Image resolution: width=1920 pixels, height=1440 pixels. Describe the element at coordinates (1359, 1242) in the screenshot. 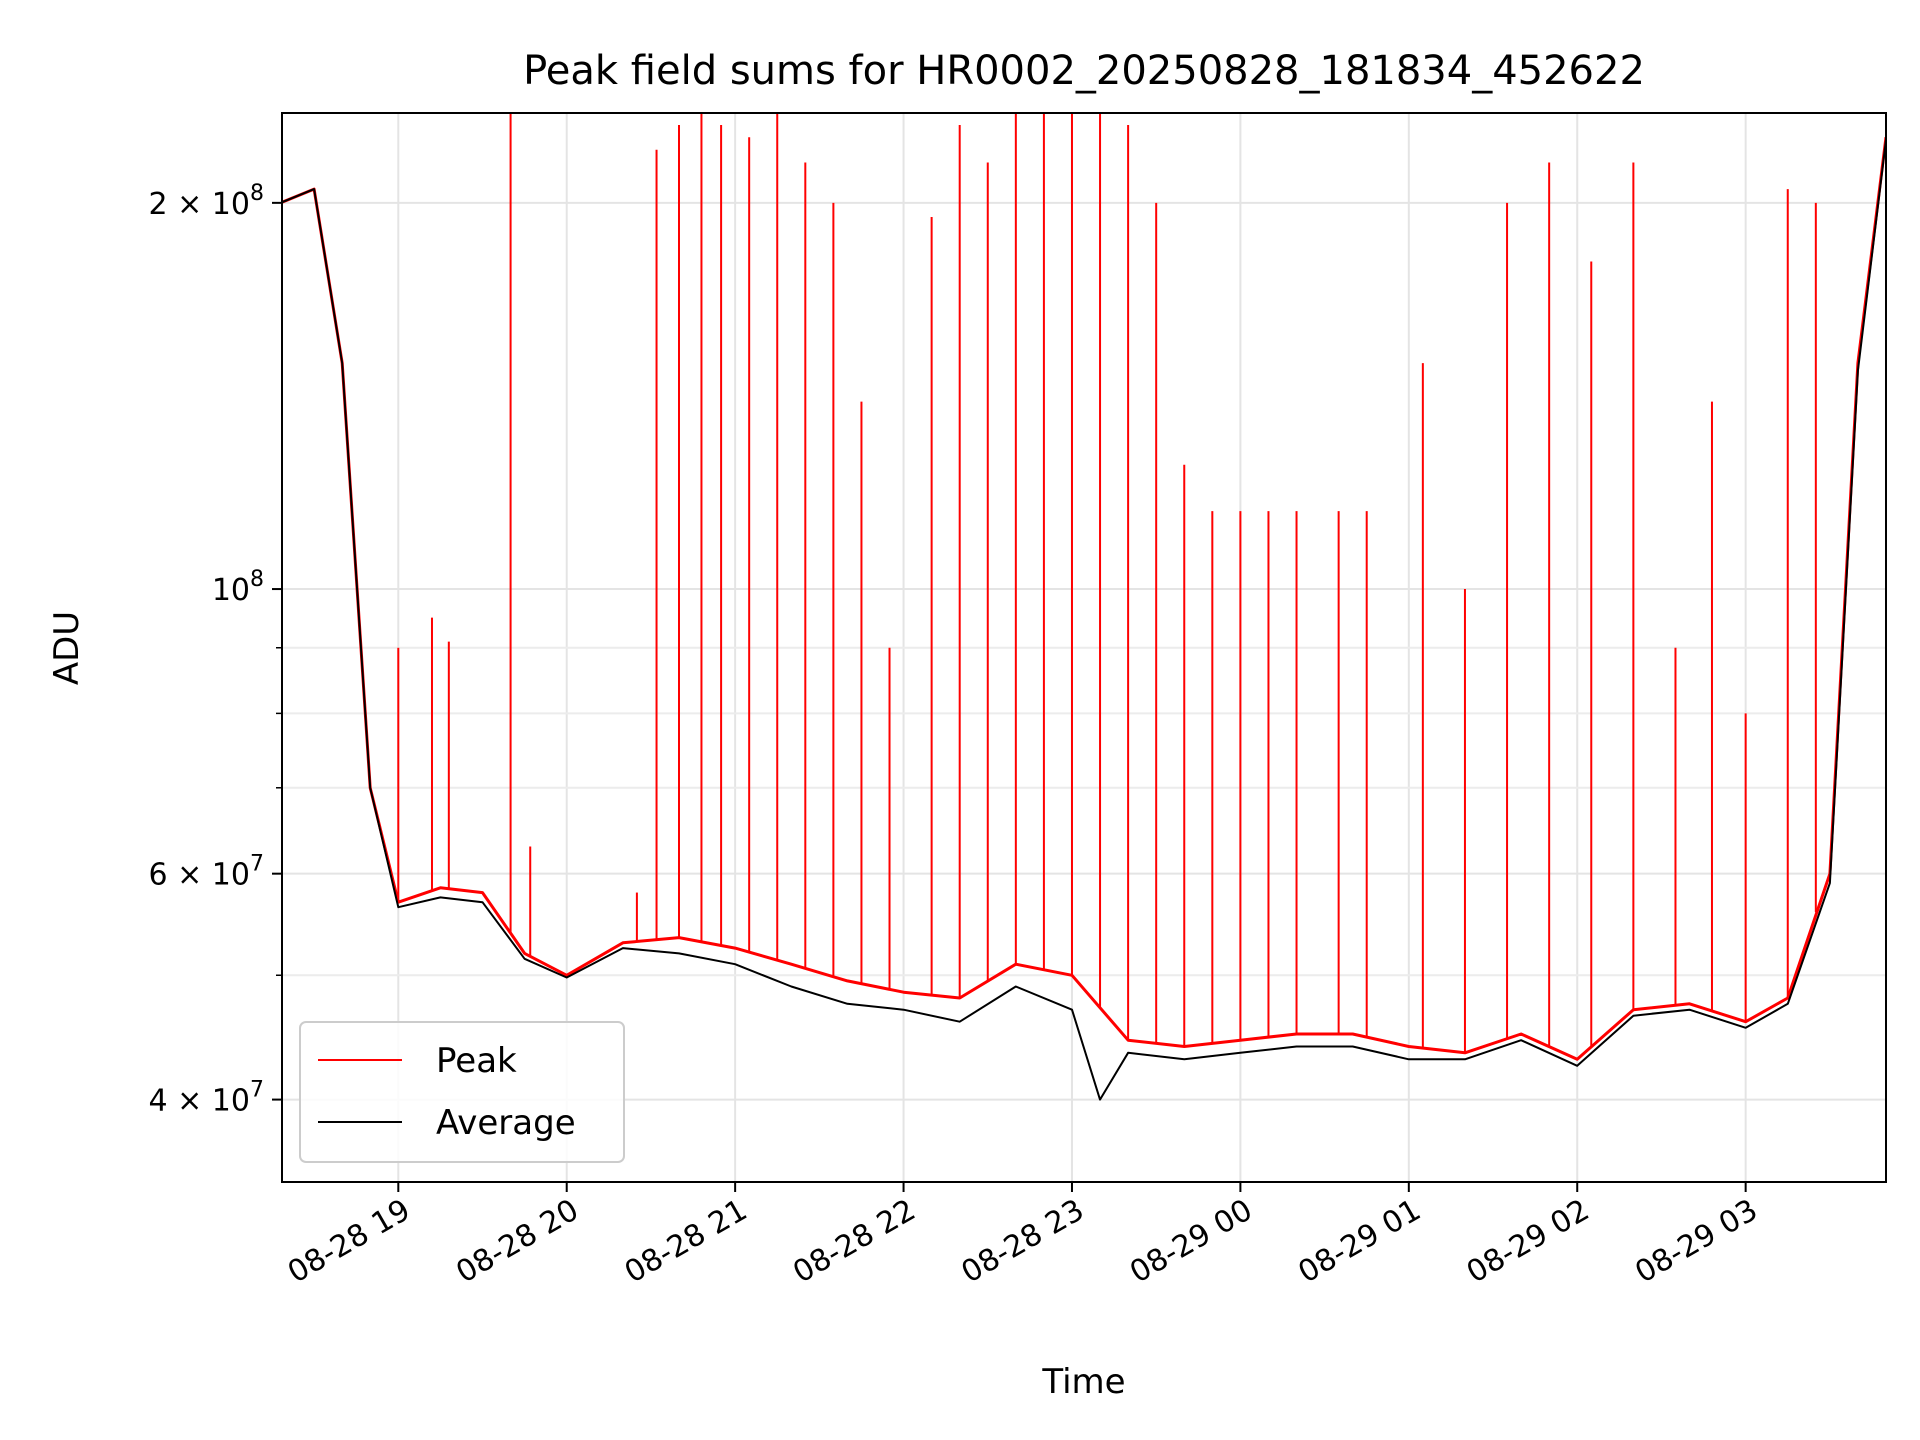

I see `x-tick-label: 08-29 01` at that location.